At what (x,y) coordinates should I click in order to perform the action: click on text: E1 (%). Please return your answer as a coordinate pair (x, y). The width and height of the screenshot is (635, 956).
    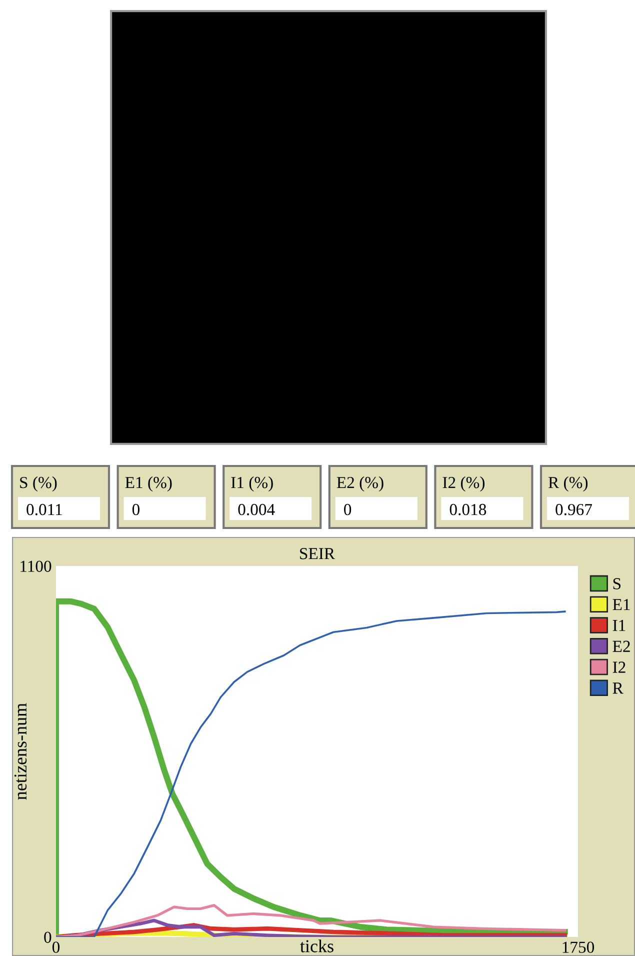
    Looking at the image, I should click on (148, 484).